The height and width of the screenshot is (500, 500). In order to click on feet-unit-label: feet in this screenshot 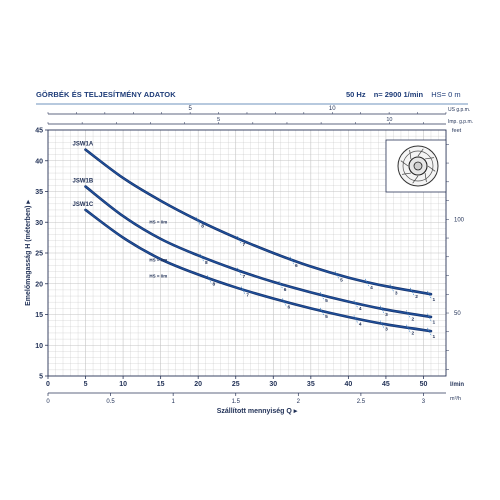, I will do `click(457, 131)`.